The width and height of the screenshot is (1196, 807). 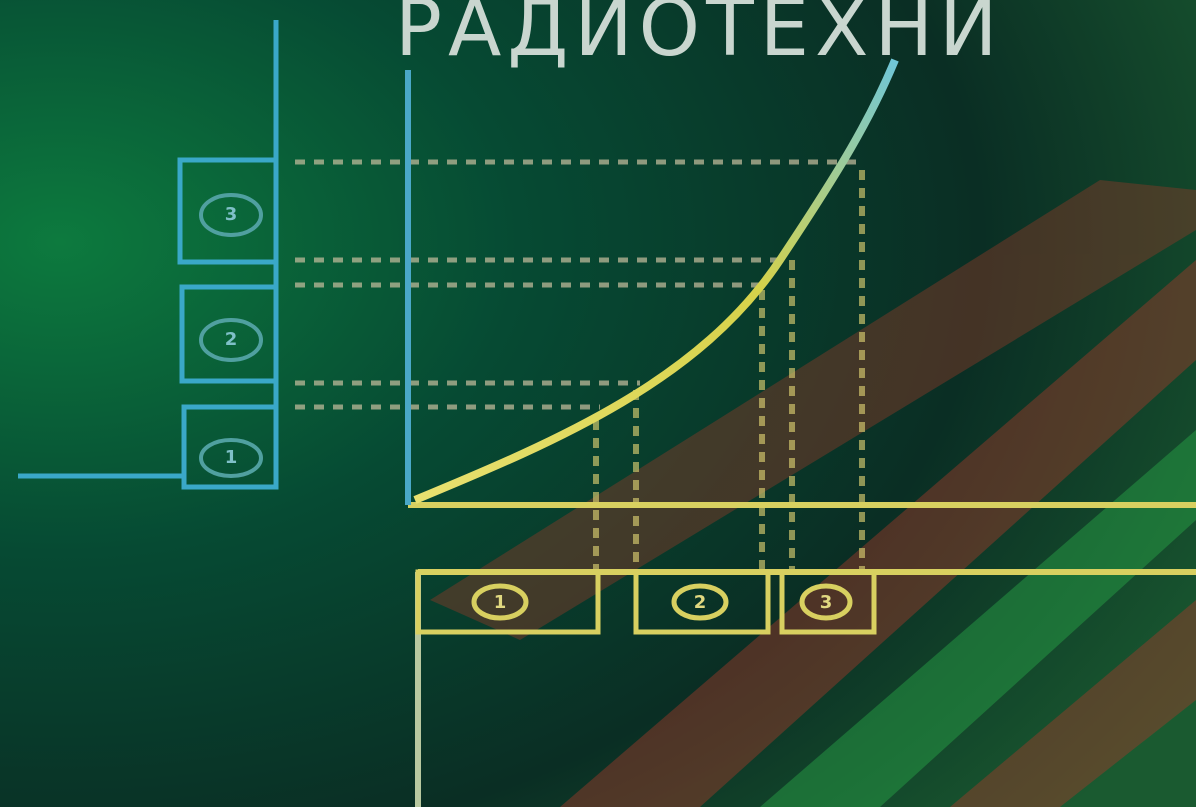 What do you see at coordinates (500, 602) in the screenshot?
I see `bottom-box-label: 1` at bounding box center [500, 602].